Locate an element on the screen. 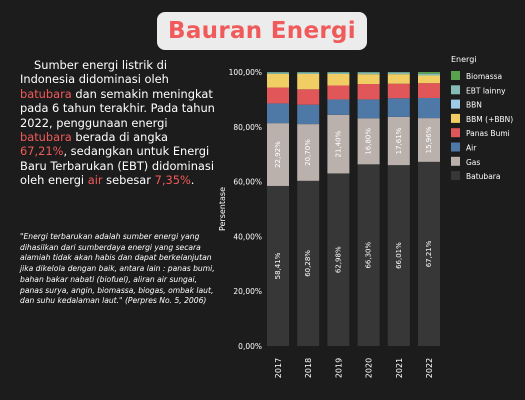 Image resolution: width=525 pixels, height=400 pixels. bar-segment-ebt-lainny-2018 is located at coordinates (308, 73).